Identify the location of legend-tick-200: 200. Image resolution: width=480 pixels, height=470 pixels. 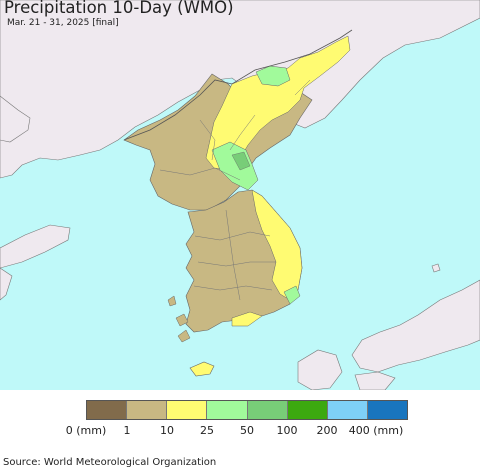
(327, 430).